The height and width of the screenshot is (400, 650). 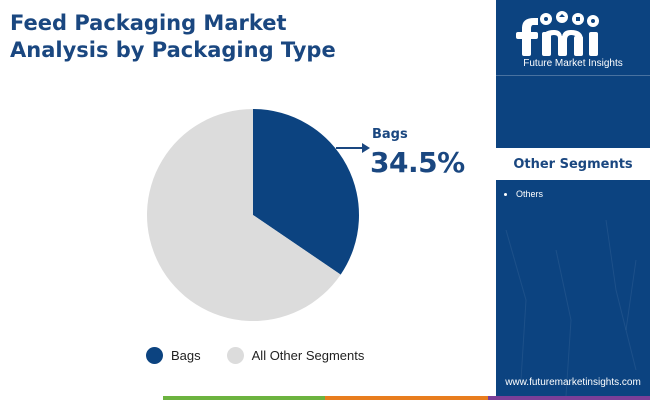 I want to click on other-segments-box: Other Segments, so click(x=573, y=164).